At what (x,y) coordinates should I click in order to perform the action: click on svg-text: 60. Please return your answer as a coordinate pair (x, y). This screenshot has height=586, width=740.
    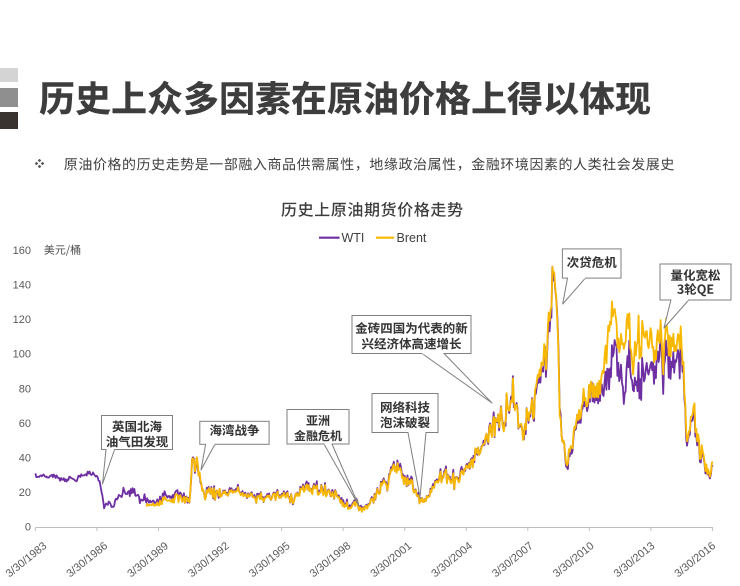
    Looking at the image, I should click on (25, 424).